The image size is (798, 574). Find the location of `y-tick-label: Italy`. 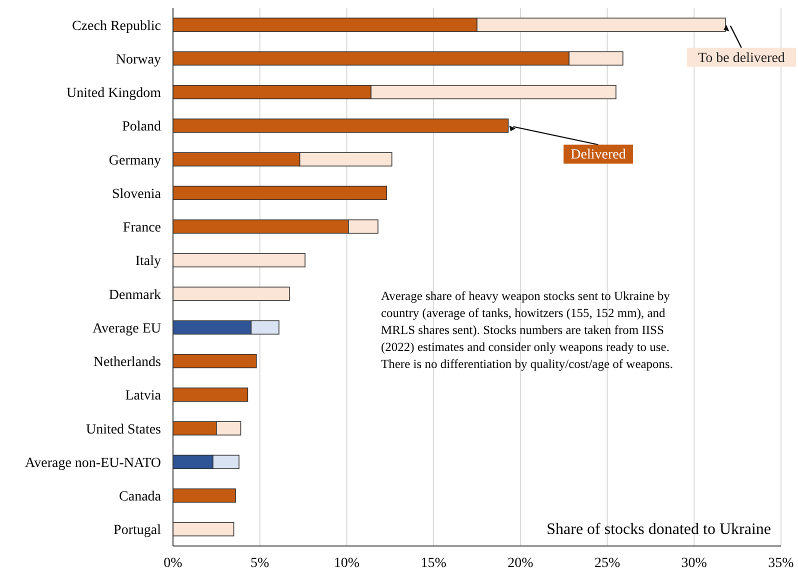

y-tick-label: Italy is located at coordinates (148, 262).